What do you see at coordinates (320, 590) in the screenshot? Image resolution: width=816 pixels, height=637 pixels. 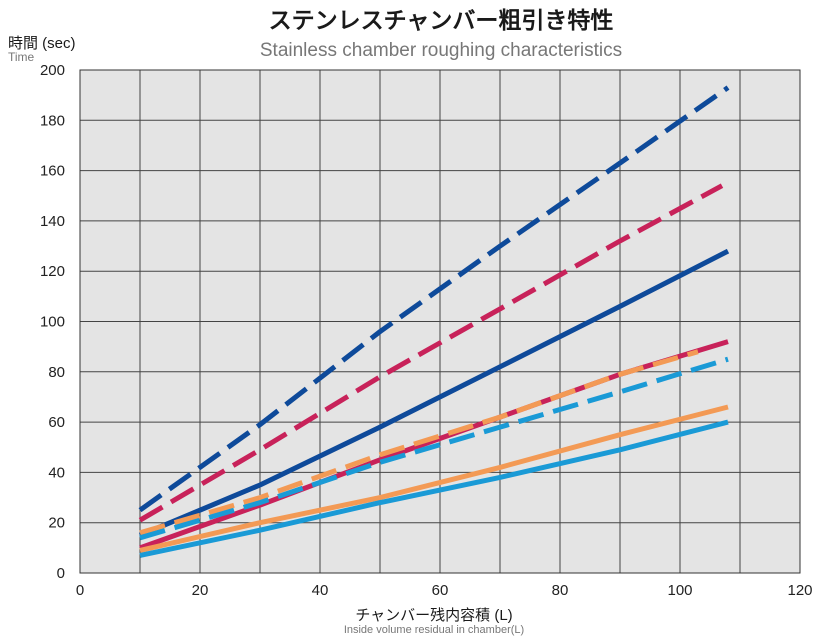 I see `x-tick-label: 40` at bounding box center [320, 590].